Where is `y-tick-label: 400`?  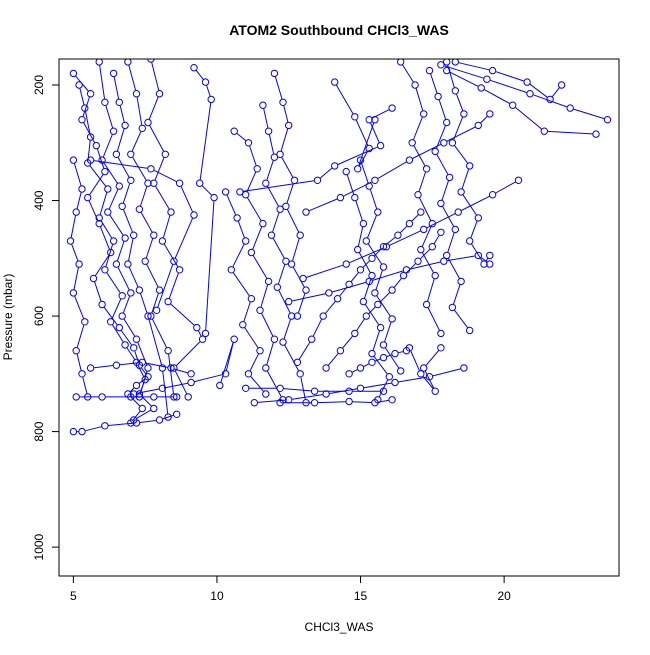
y-tick-label: 400 is located at coordinates (39, 200).